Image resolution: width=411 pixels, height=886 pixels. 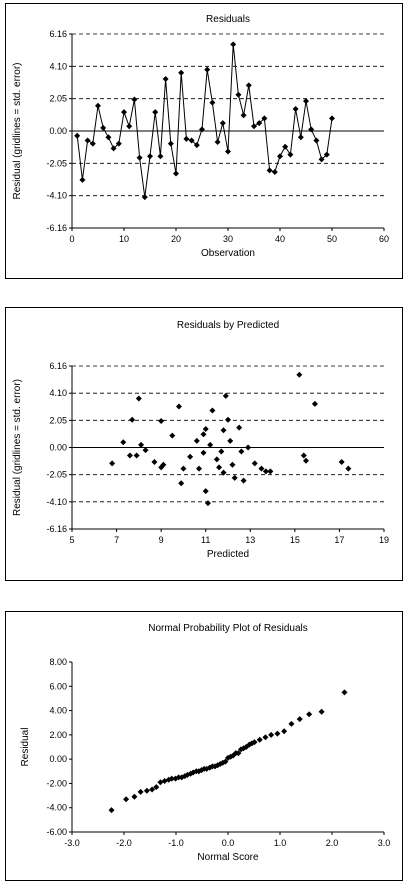 What do you see at coordinates (280, 239) in the screenshot?
I see `x-tick-label: 40` at bounding box center [280, 239].